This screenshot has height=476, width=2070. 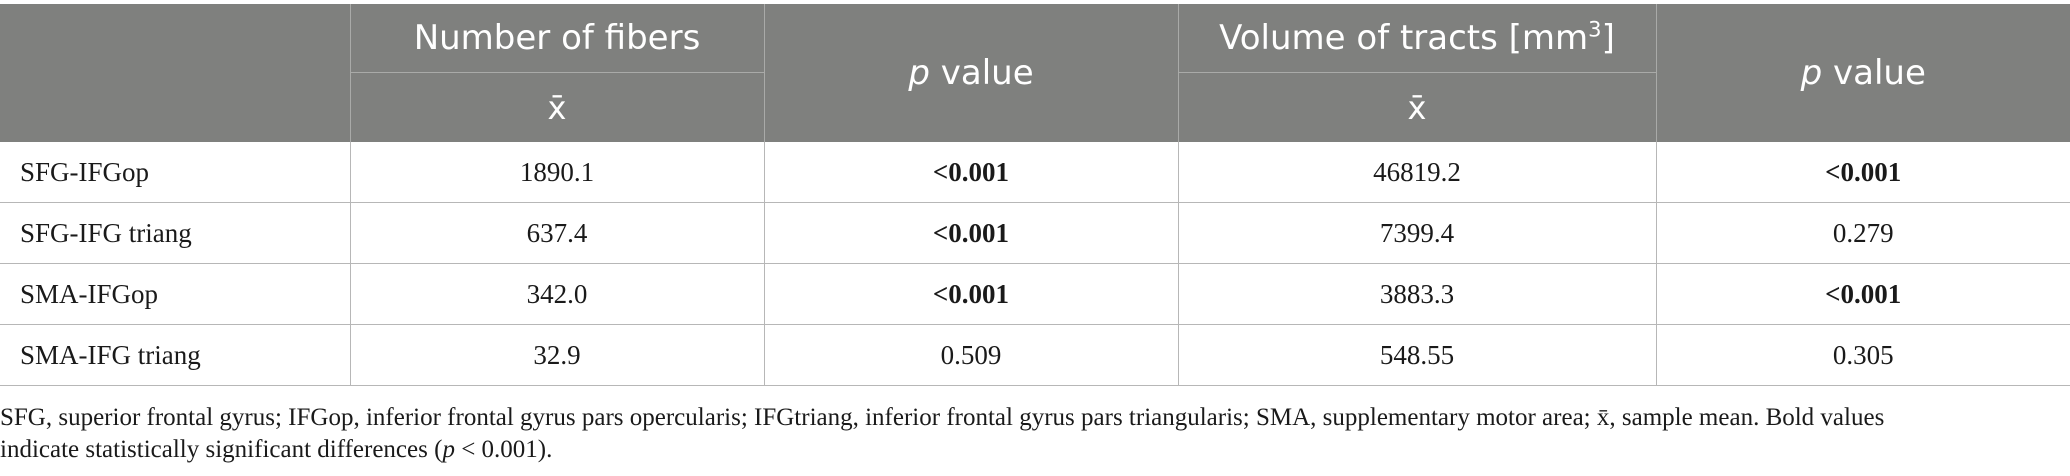 I want to click on row-label: SFG-IFG triang, so click(x=175, y=233).